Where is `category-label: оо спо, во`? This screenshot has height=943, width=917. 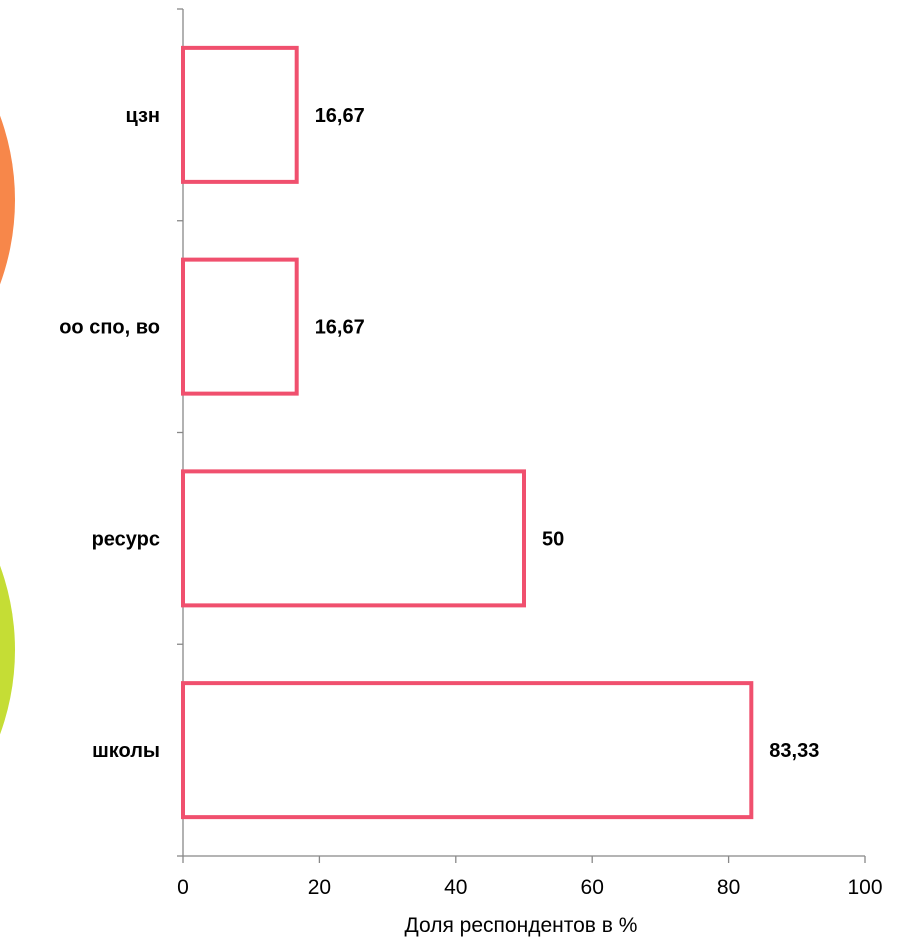
category-label: оо спо, во is located at coordinates (109, 328).